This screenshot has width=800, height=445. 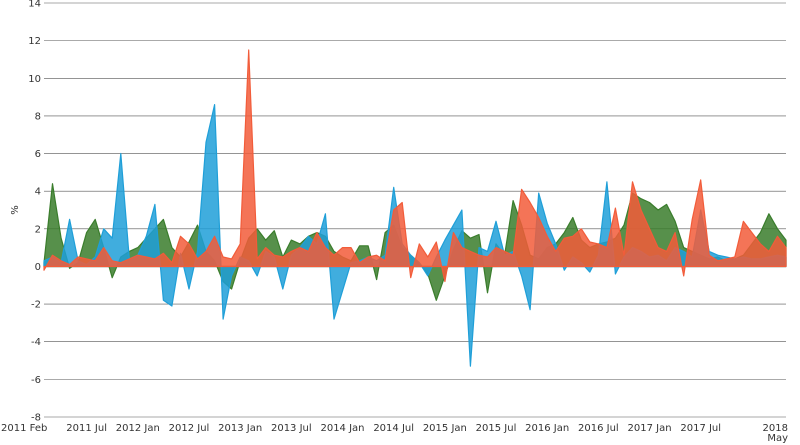 What do you see at coordinates (138, 428) in the screenshot?
I see `x-tick-label: 2012 Jan` at bounding box center [138, 428].